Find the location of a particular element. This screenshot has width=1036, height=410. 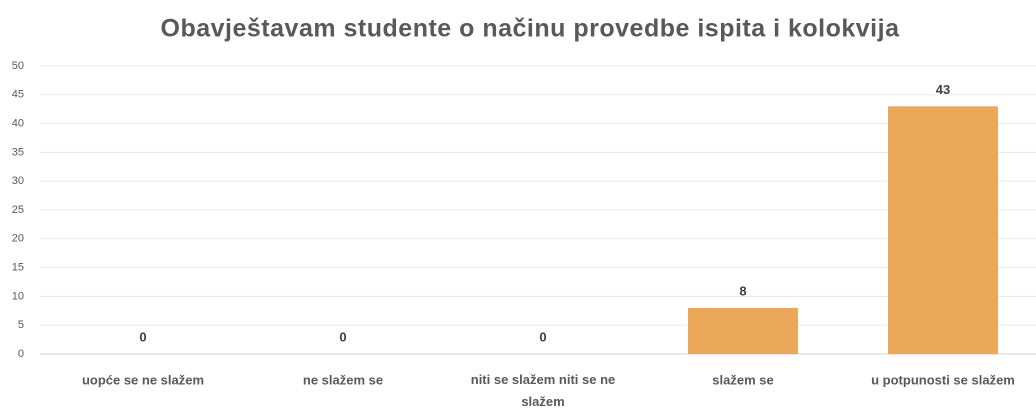

y-tick-label: 45 is located at coordinates (18, 95).